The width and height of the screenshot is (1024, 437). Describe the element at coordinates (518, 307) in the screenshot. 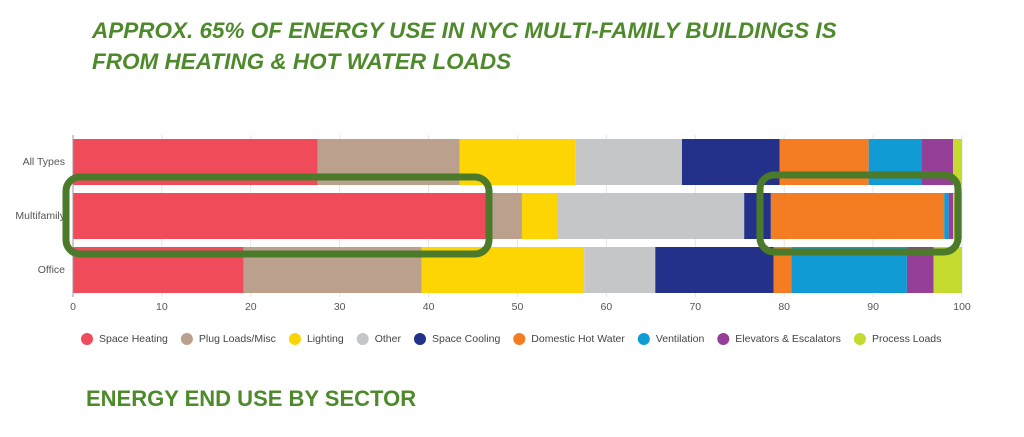

I see `x-tick-label: 50` at that location.